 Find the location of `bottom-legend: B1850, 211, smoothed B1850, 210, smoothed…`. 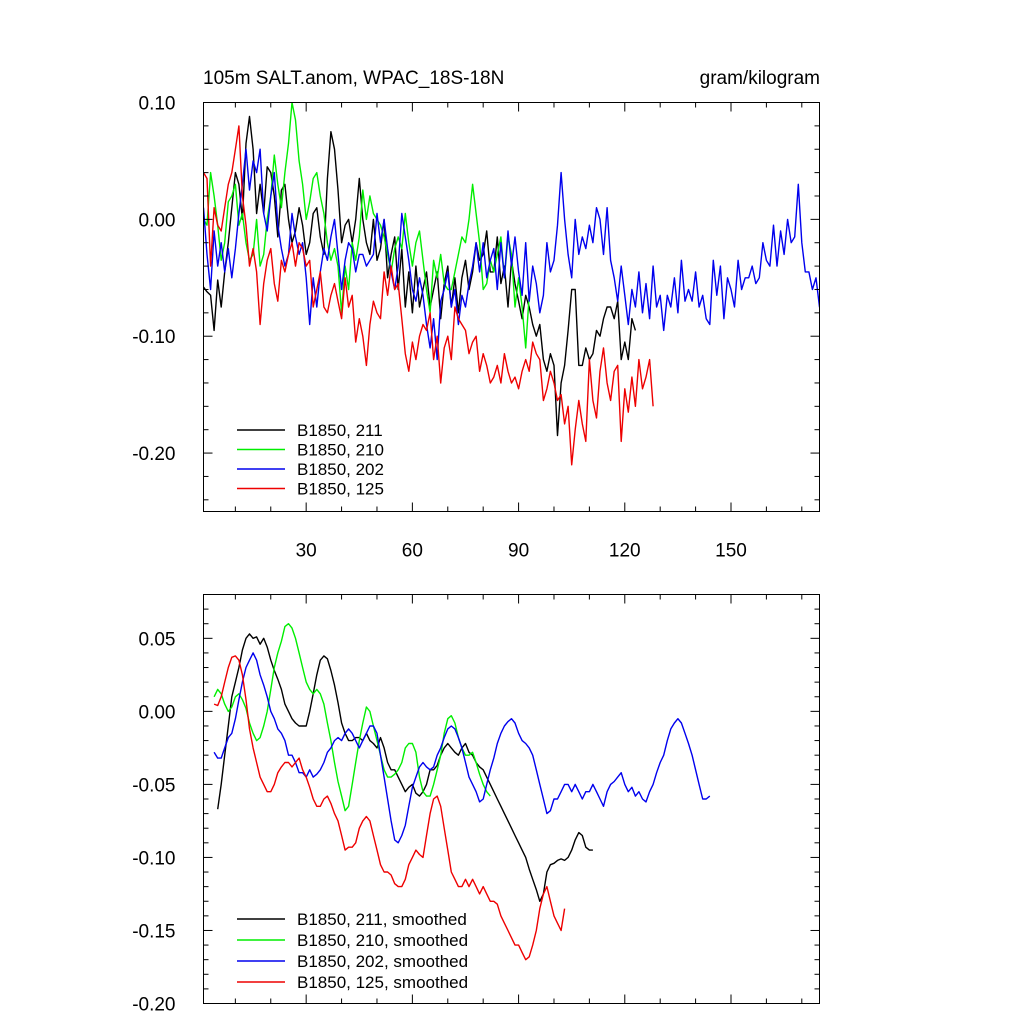

bottom-legend: B1850, 211, smoothed B1850, 210, smoothed… is located at coordinates (352, 951).